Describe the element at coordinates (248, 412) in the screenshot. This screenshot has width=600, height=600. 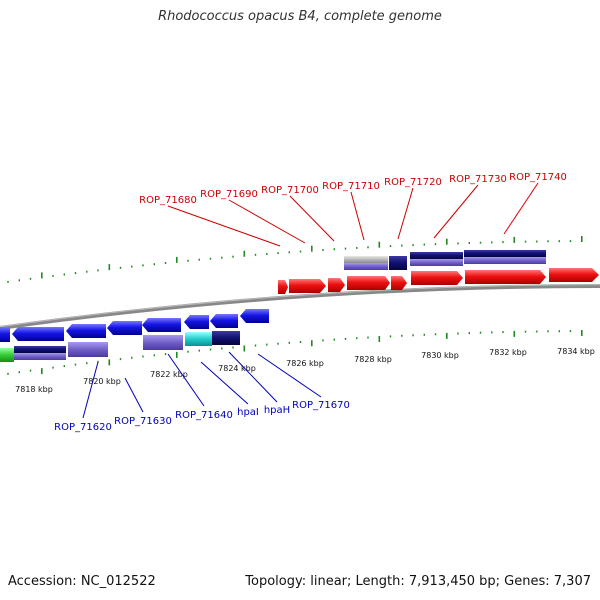
I see `gene-label: hpaI` at that location.